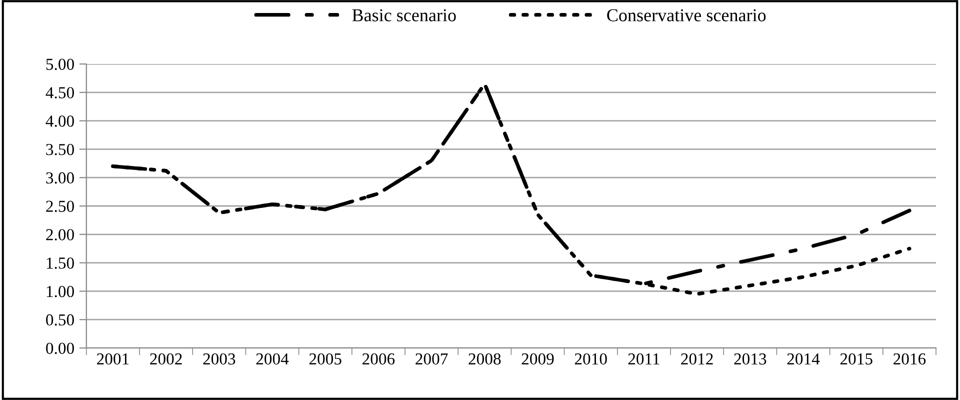 The width and height of the screenshot is (960, 400). What do you see at coordinates (60, 121) in the screenshot?
I see `y-tick-label: 4.00` at bounding box center [60, 121].